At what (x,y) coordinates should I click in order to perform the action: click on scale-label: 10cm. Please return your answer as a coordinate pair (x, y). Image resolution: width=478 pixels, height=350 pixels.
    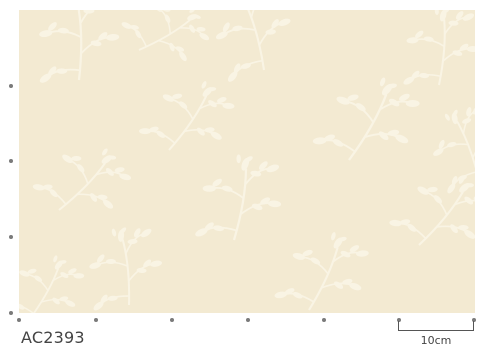
    Looking at the image, I should click on (436, 340).